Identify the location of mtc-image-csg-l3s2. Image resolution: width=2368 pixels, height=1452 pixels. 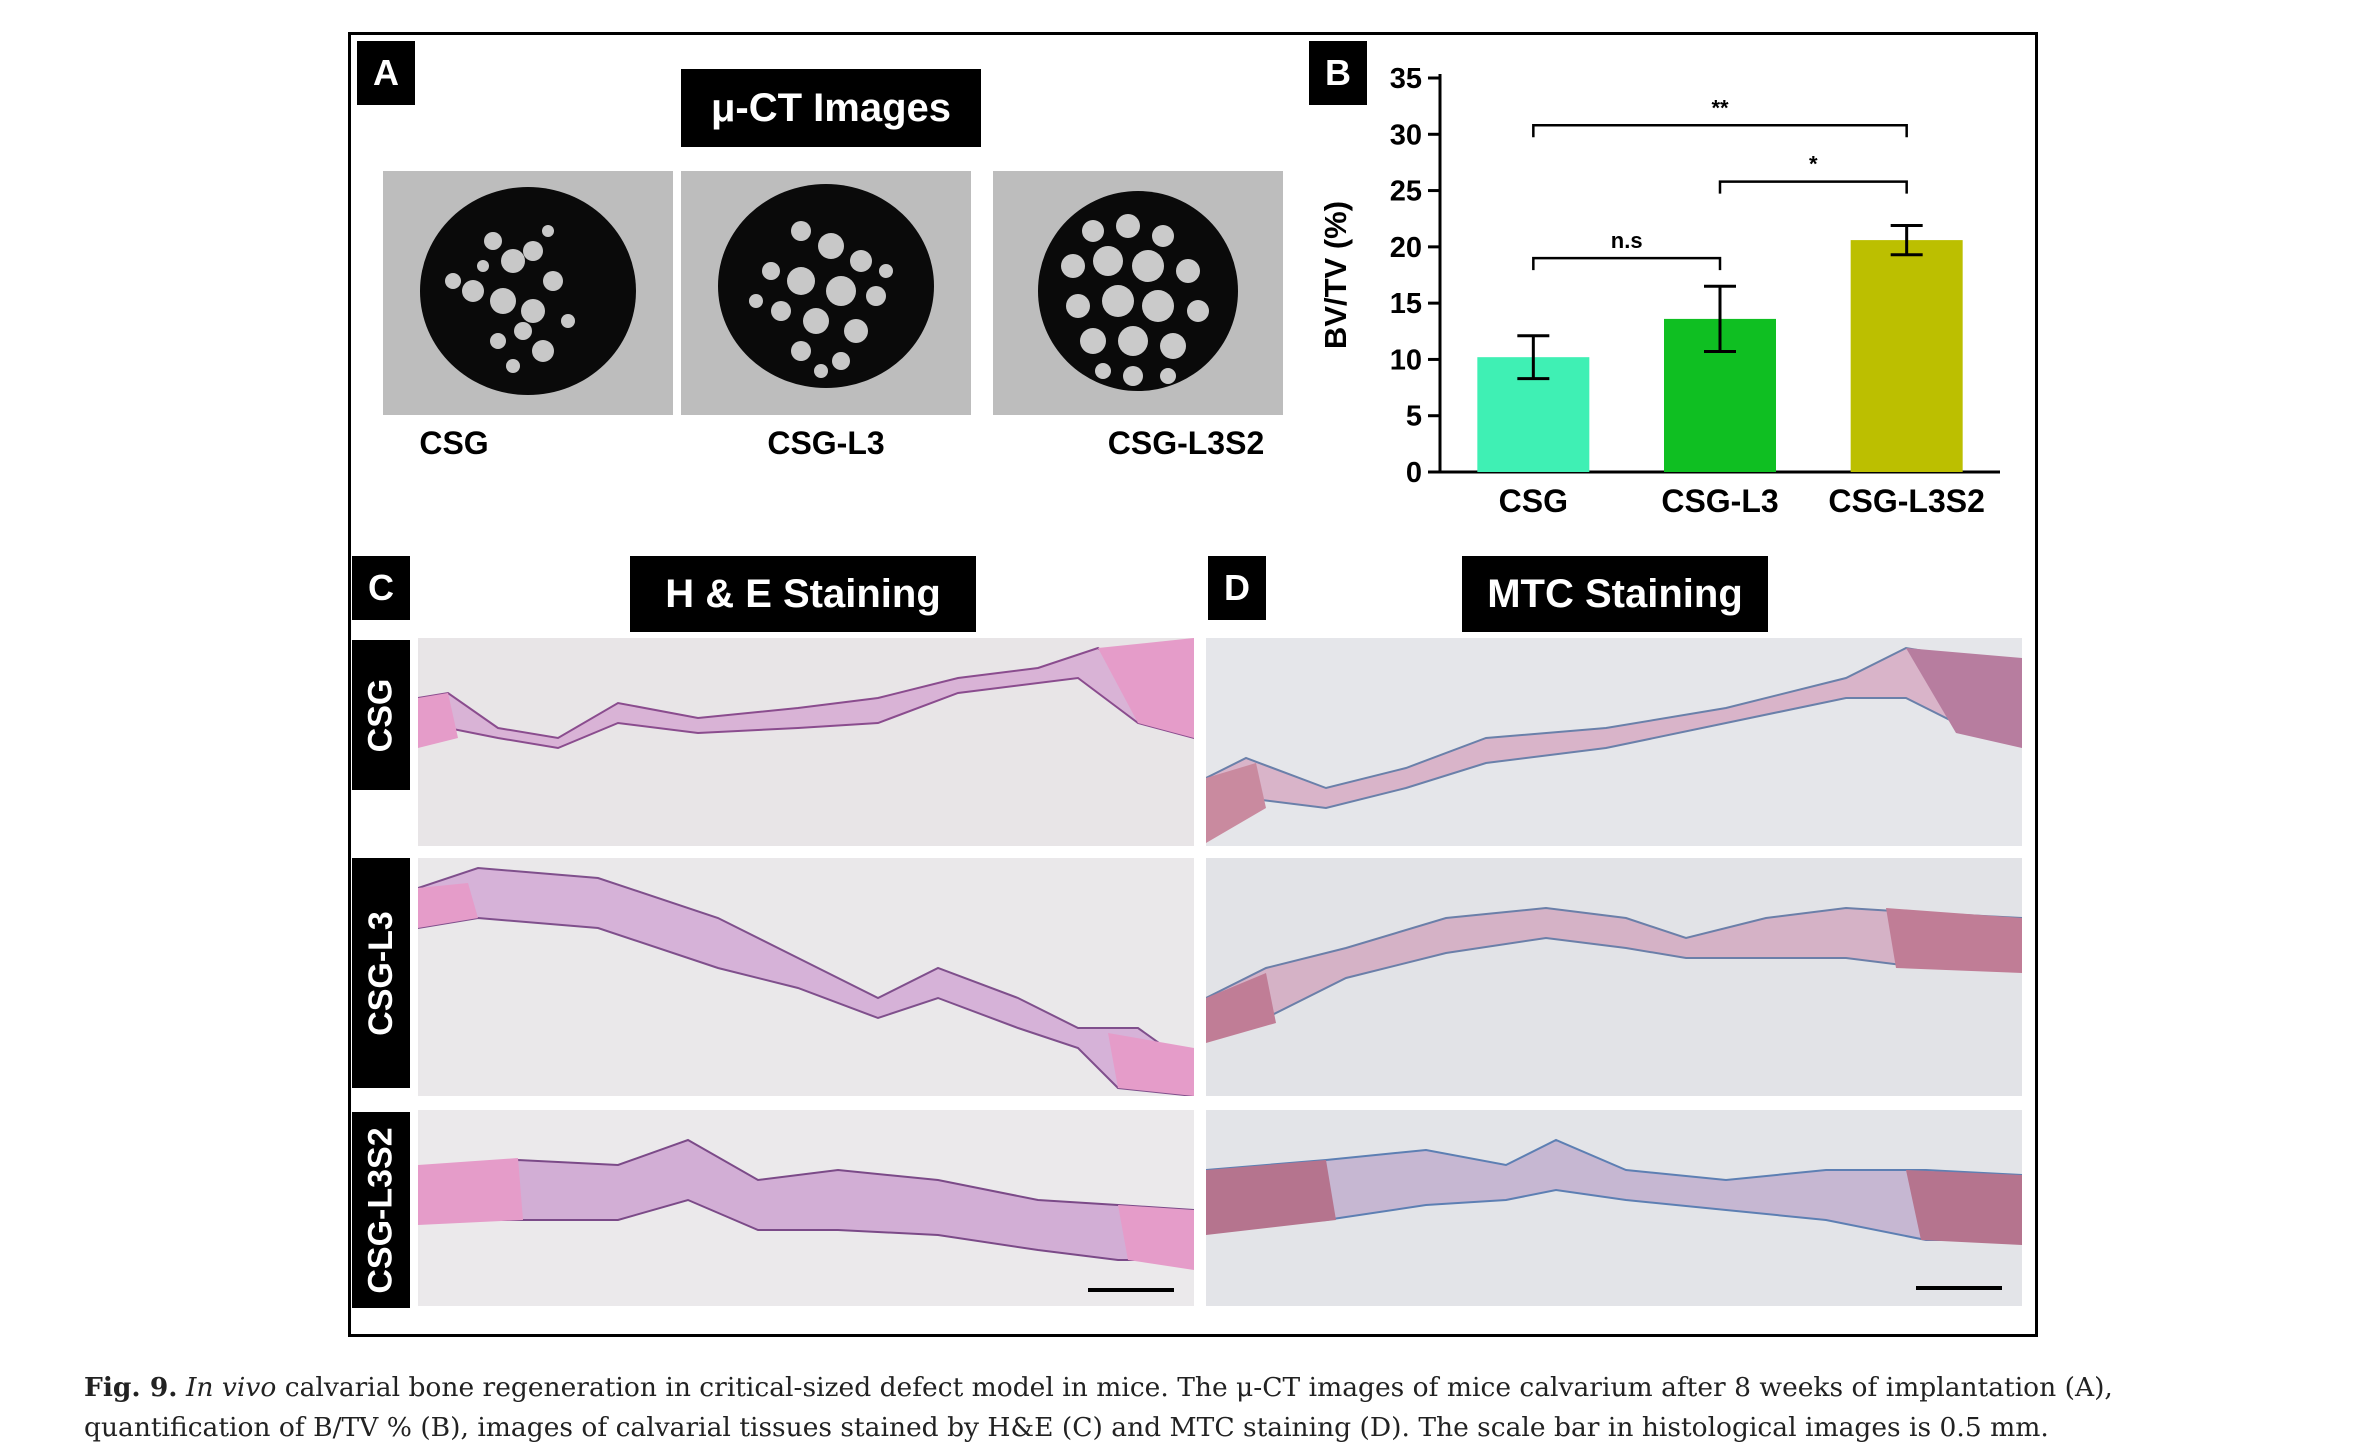
(1614, 1208).